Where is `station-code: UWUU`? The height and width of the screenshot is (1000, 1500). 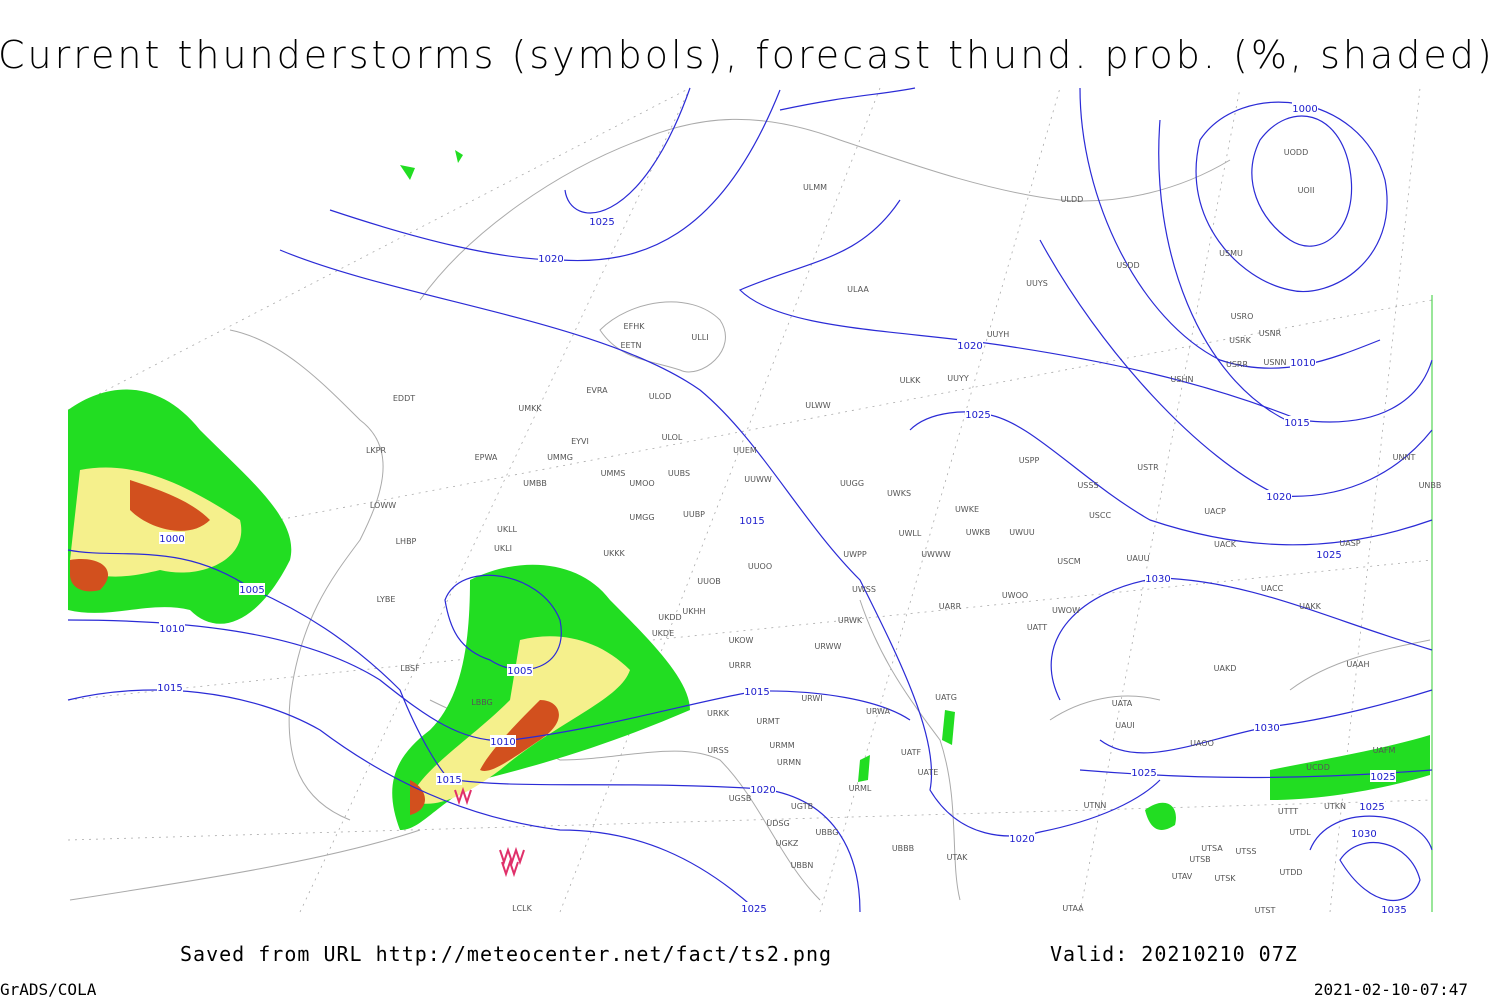 station-code: UWUU is located at coordinates (1022, 532).